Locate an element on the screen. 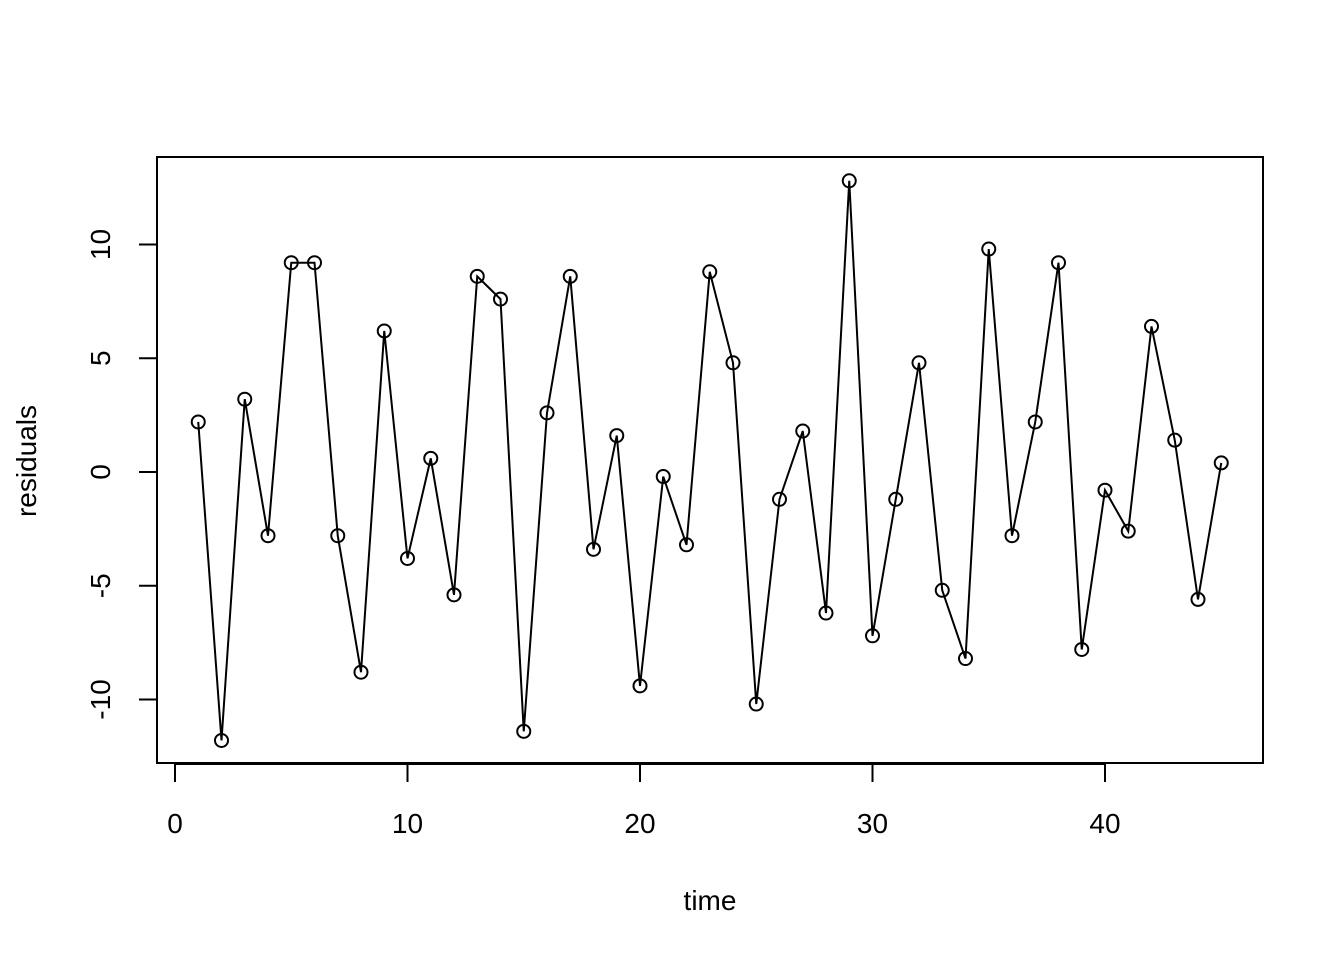 The width and height of the screenshot is (1344, 965). x-tick-label: 0 is located at coordinates (175, 823).